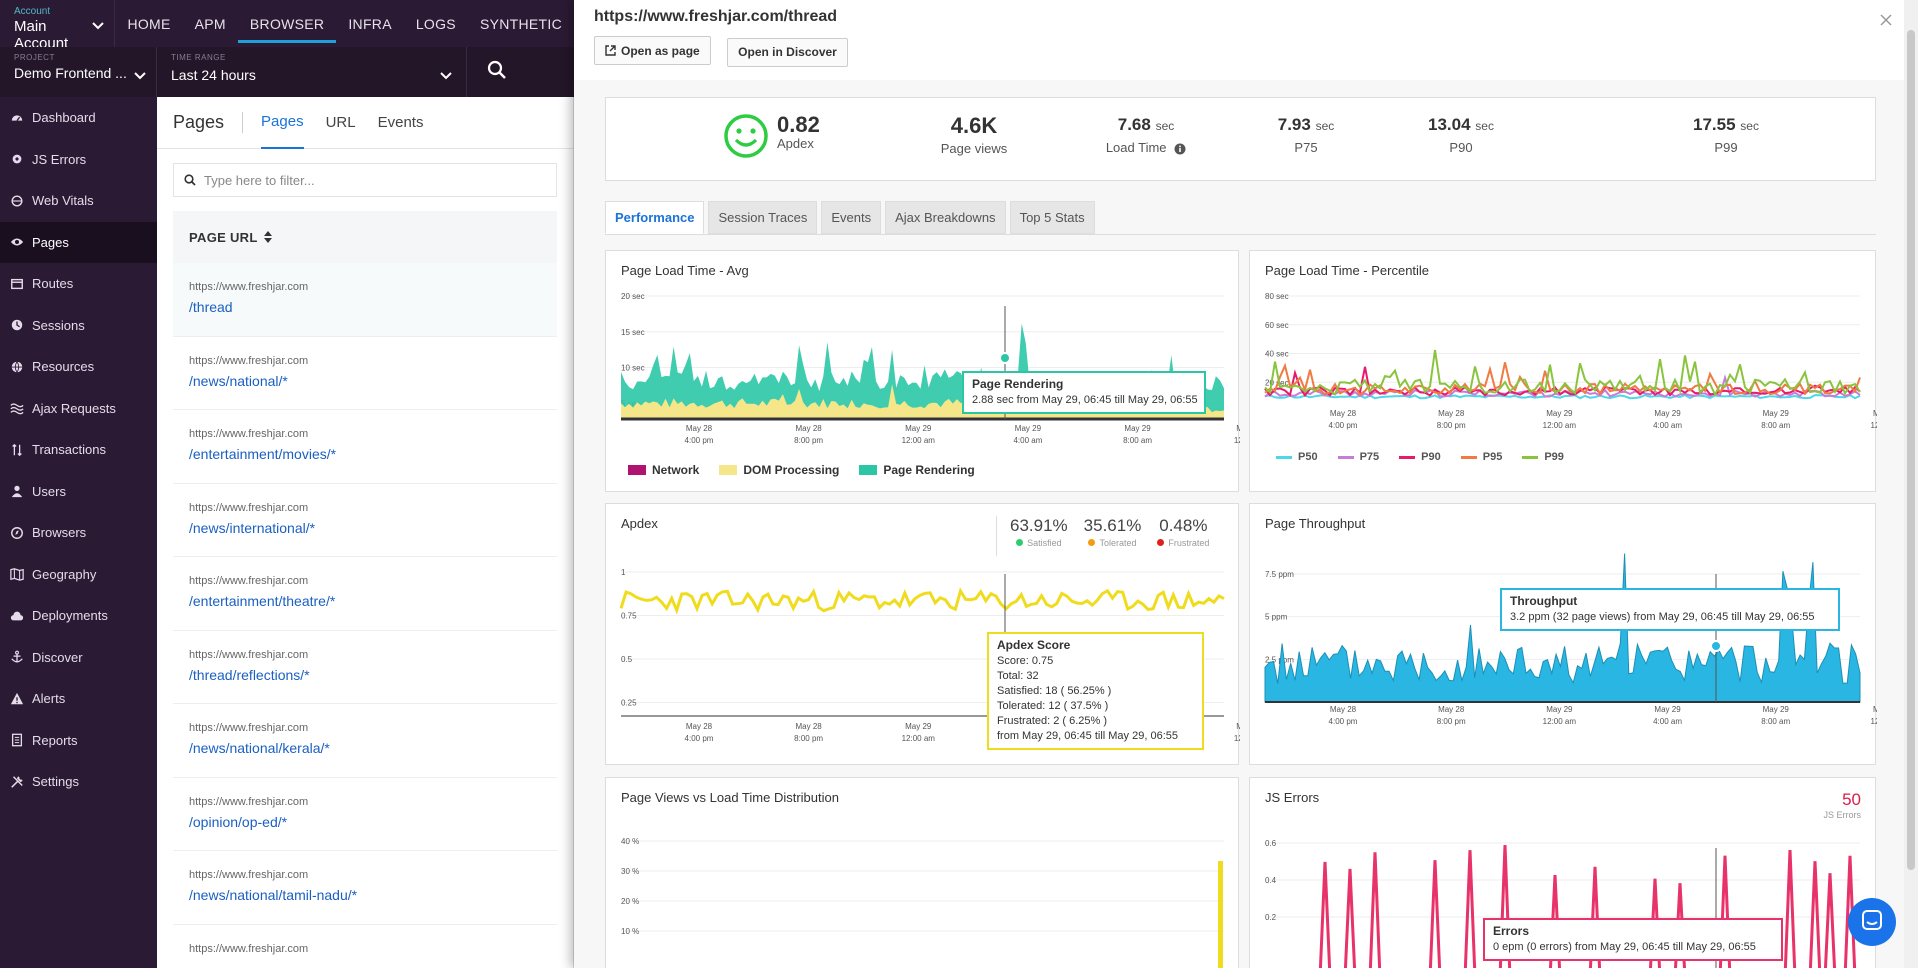 Image resolution: width=1918 pixels, height=968 pixels. Describe the element at coordinates (945, 217) in the screenshot. I see `tab-ajax-breakdowns: Ajax Breakdowns` at that location.